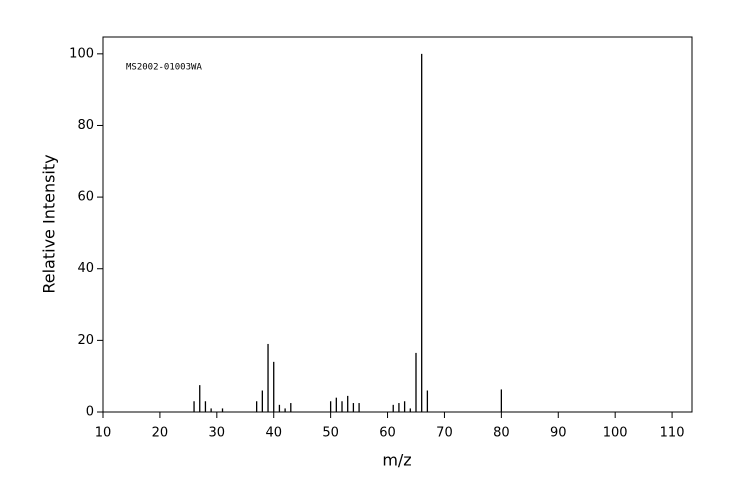  What do you see at coordinates (558, 433) in the screenshot?
I see `x-tick-label: 90` at bounding box center [558, 433].